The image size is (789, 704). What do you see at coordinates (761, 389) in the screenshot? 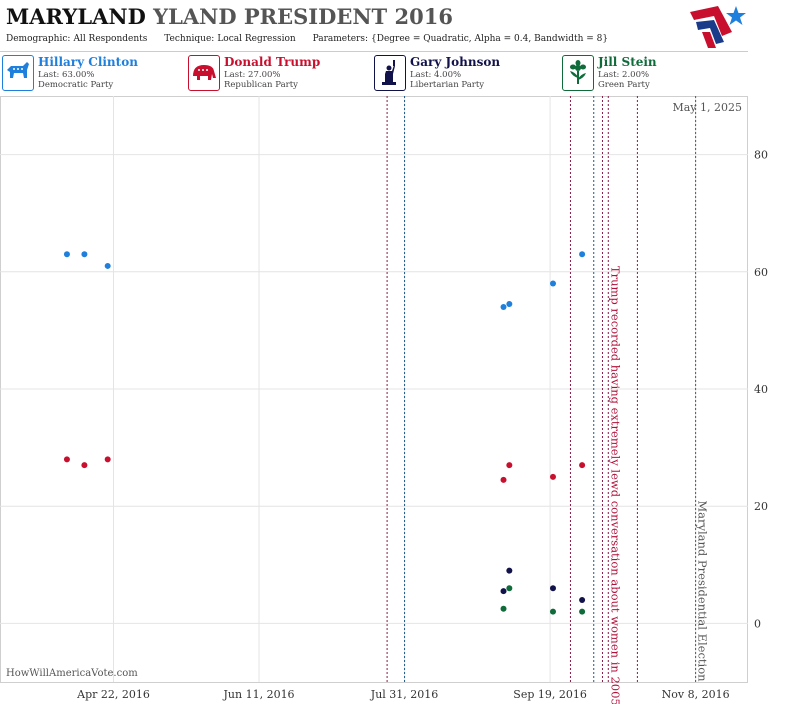
I see `y-tick-label: 40` at bounding box center [761, 389].